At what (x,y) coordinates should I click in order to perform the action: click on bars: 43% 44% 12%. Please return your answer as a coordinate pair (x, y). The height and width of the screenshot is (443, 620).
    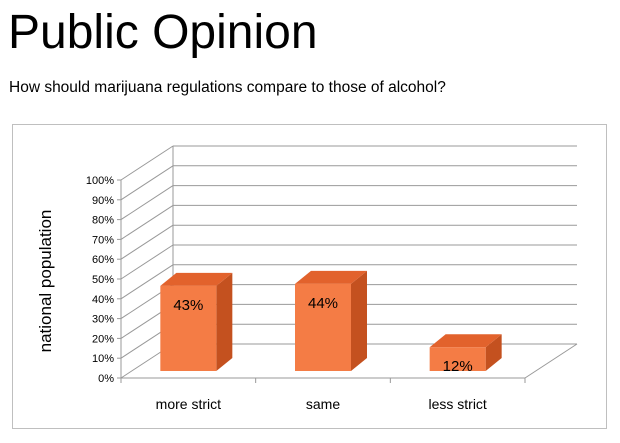
    Looking at the image, I should click on (331, 322).